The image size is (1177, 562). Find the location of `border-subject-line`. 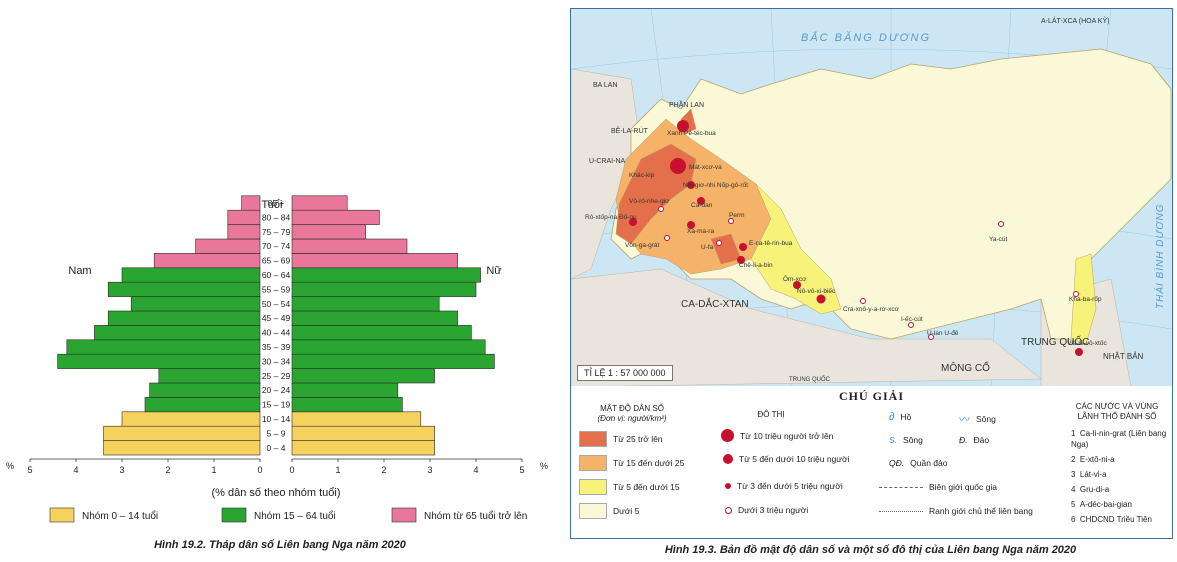

border-subject-line is located at coordinates (901, 511).